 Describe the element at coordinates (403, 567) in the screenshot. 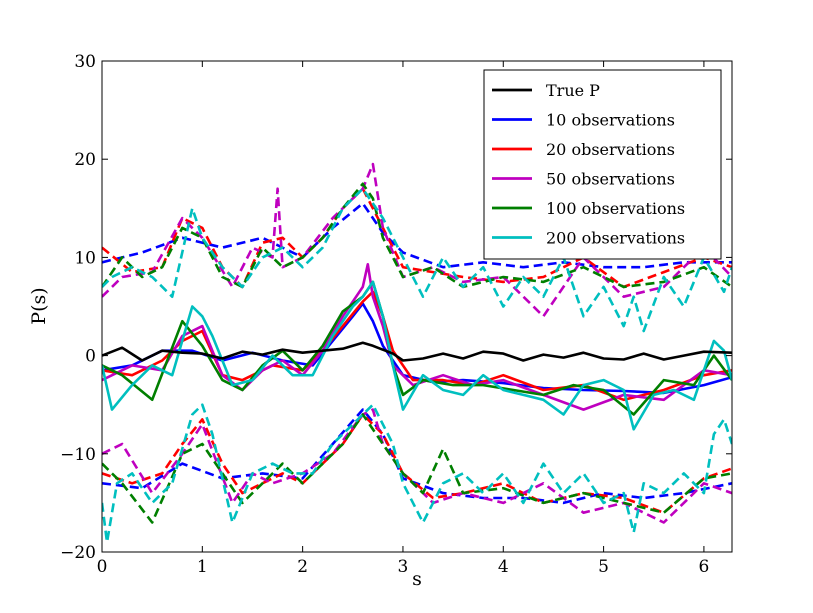

I see `x-tick-label: 3` at that location.